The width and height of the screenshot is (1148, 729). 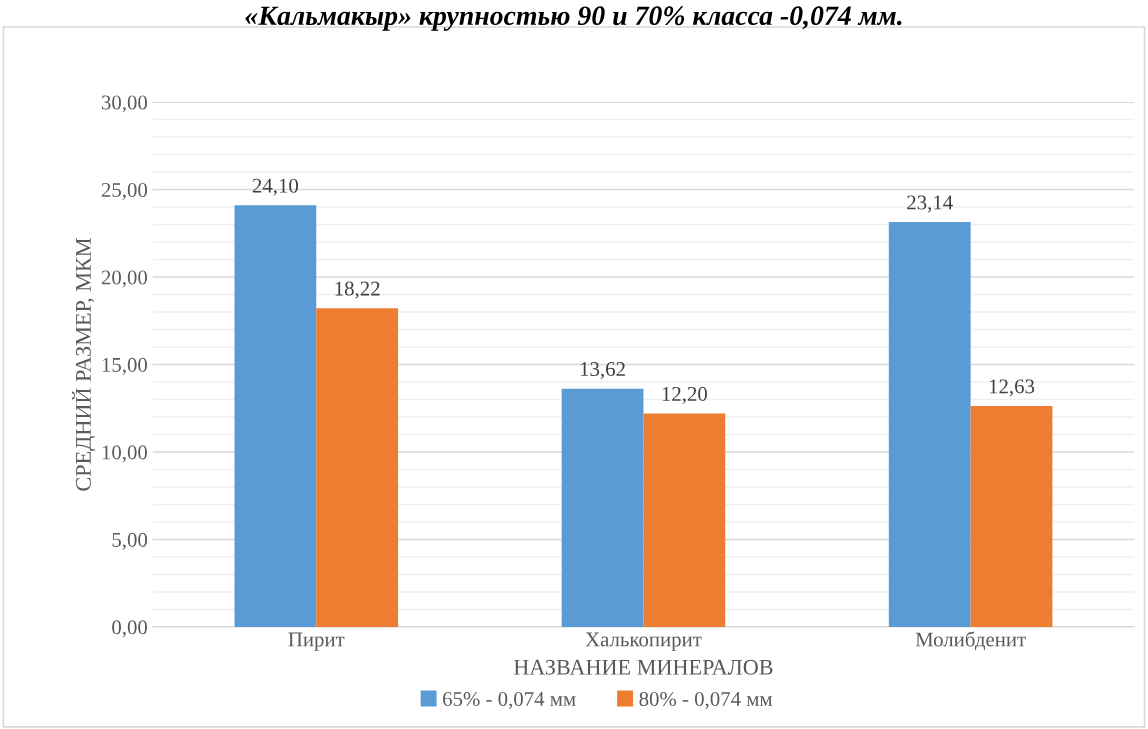 What do you see at coordinates (124, 279) in the screenshot?
I see `y-tick-label: 20,00` at bounding box center [124, 279].